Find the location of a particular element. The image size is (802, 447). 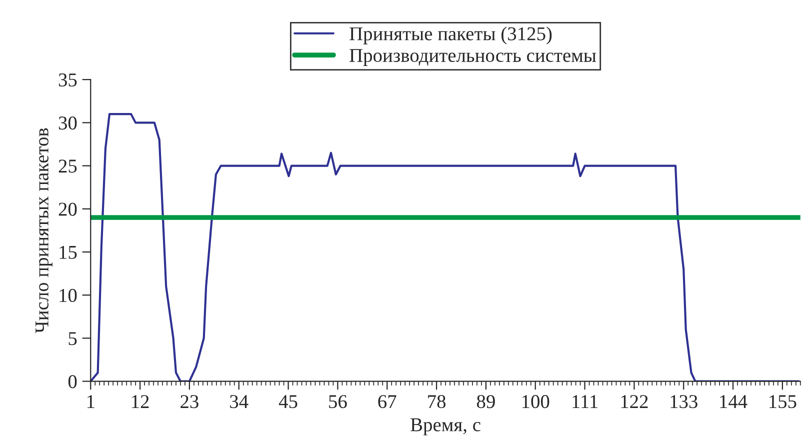

x-tick-label: 12 is located at coordinates (140, 401).